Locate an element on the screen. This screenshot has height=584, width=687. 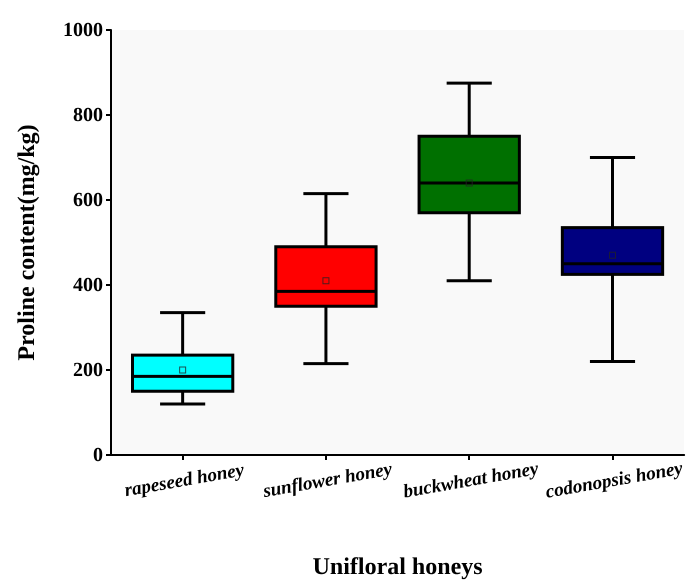
y-tick-label: 400 is located at coordinates (88, 285).